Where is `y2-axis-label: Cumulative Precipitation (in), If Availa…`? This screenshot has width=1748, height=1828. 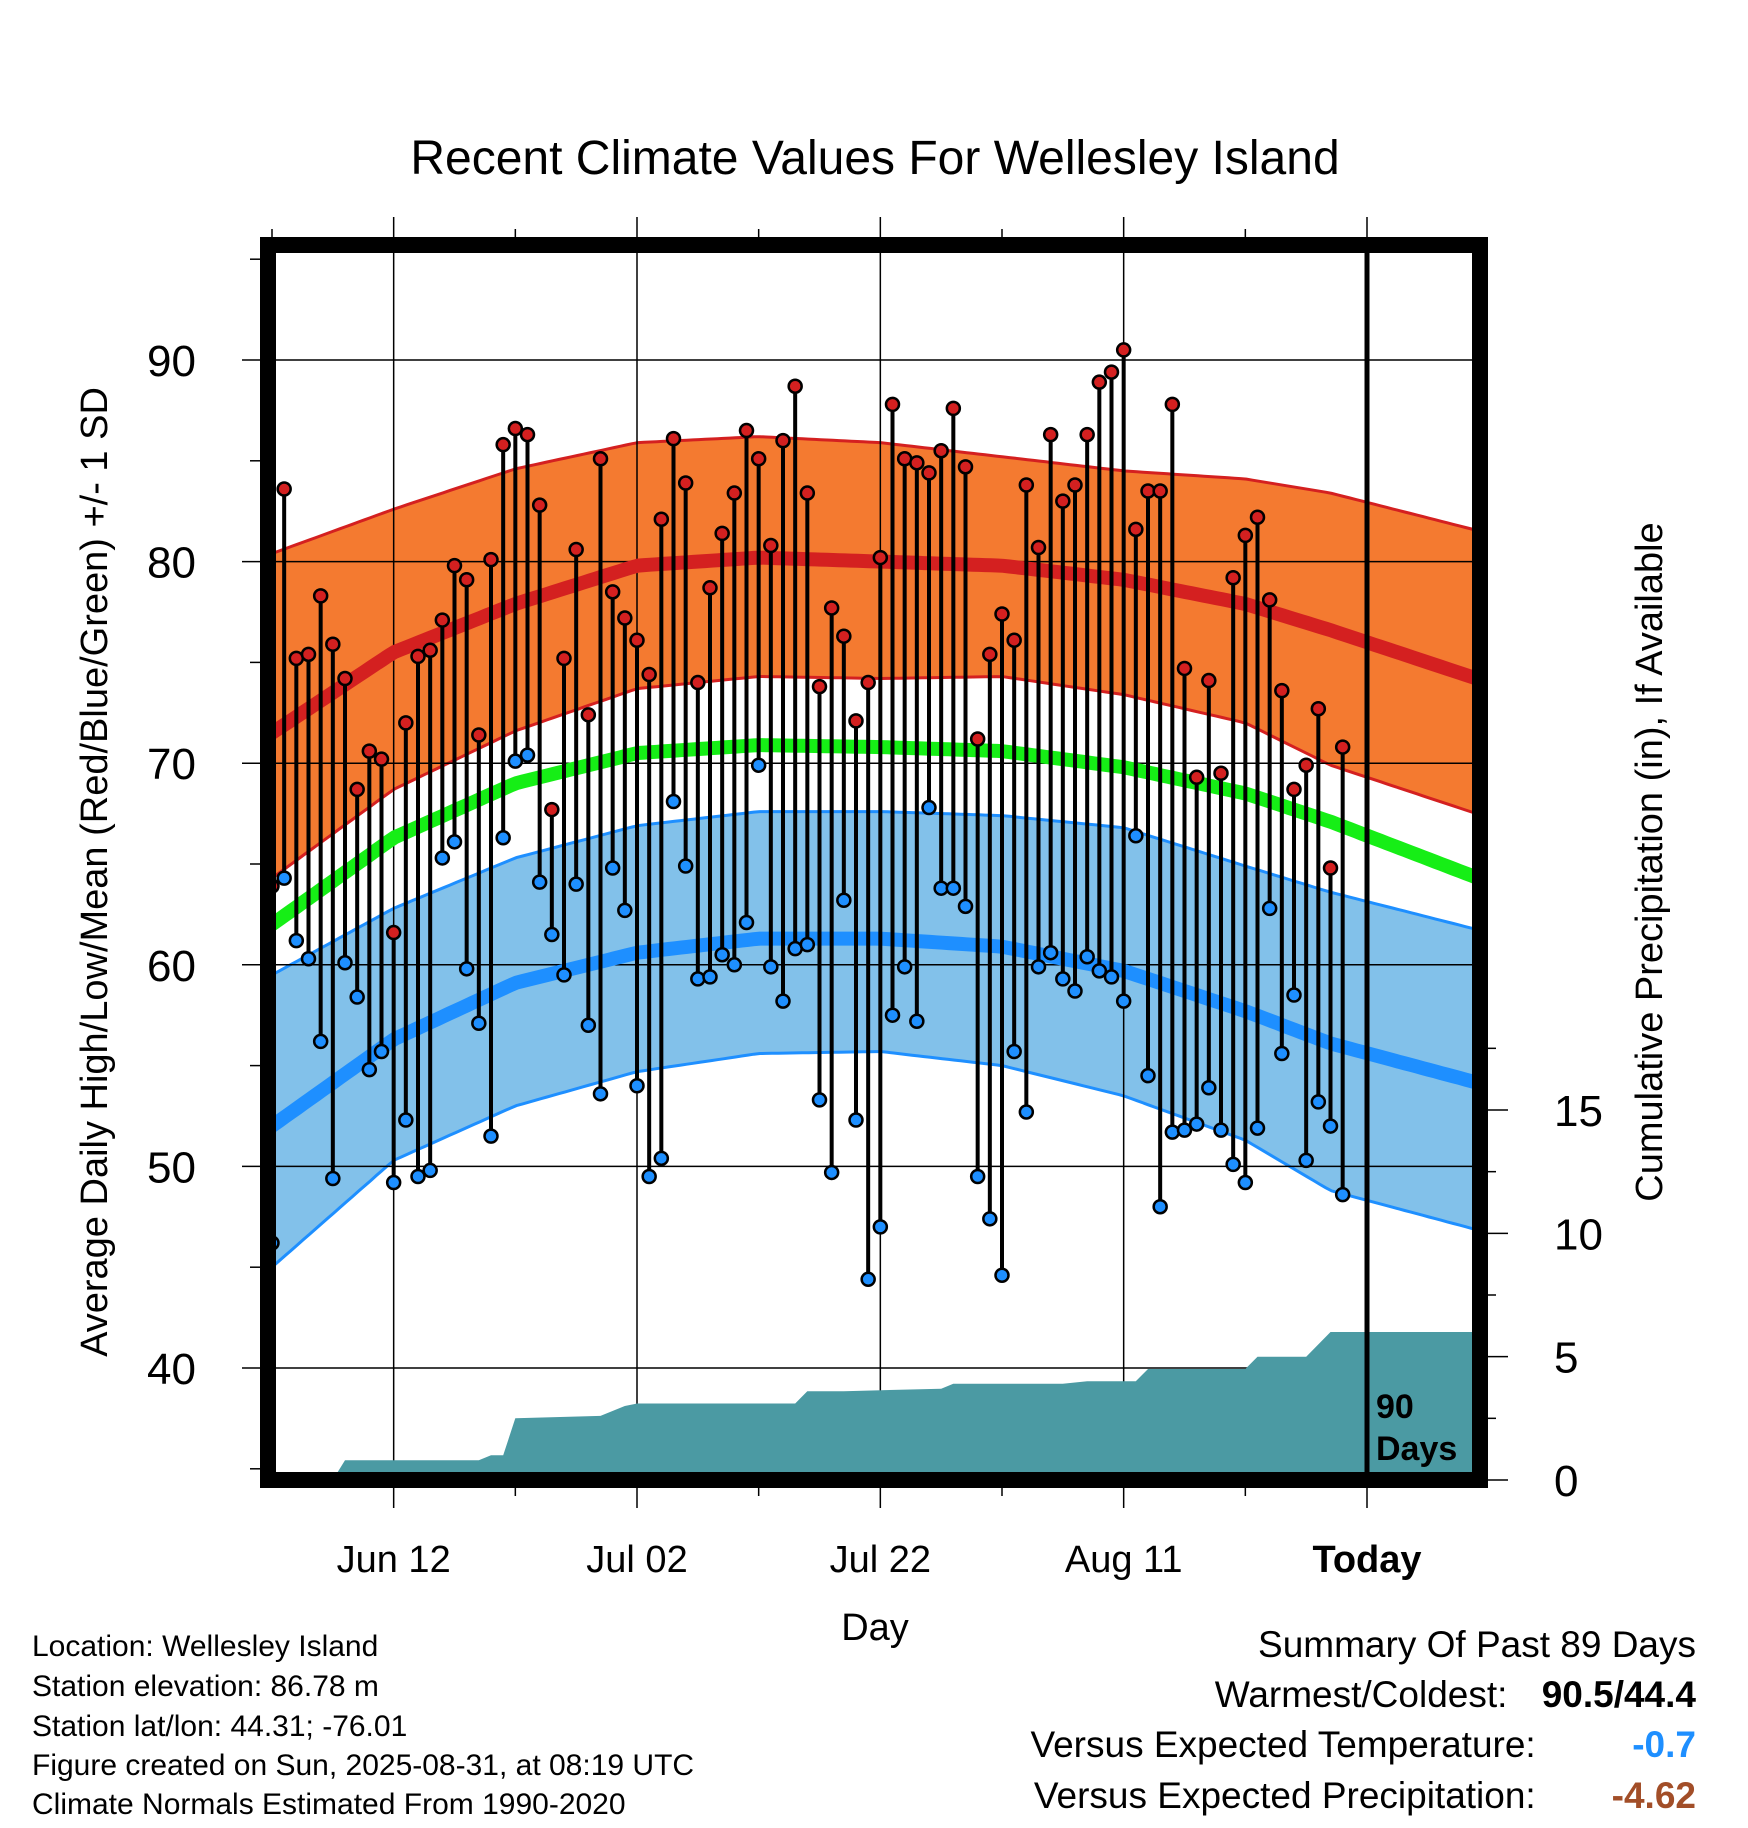
y2-axis-label: Cumulative Precipitation (in), If Availa… is located at coordinates (1650, 861).